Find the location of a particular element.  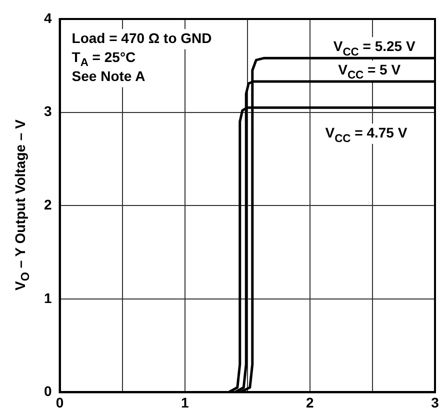

y-tick-label: 1 is located at coordinates (48, 298).